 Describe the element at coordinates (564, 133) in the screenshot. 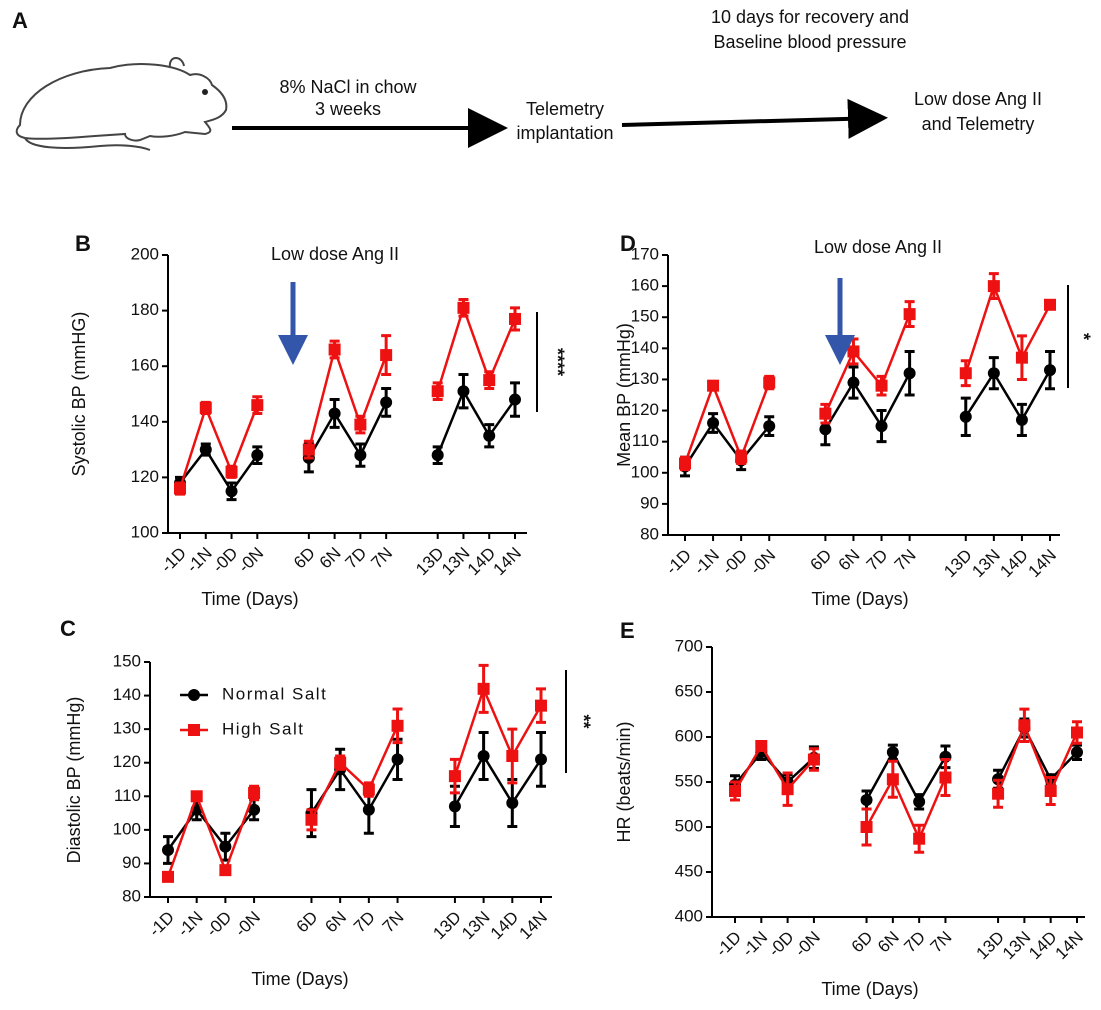

I see `step-text: implantation` at that location.